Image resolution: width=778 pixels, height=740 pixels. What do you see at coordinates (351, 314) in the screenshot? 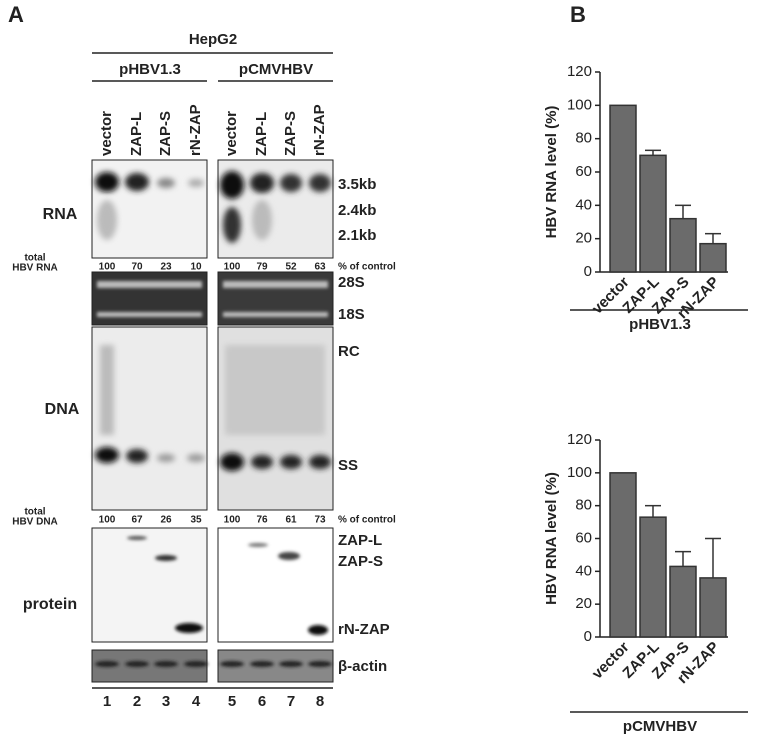
I see `band-label: 18S` at bounding box center [351, 314].